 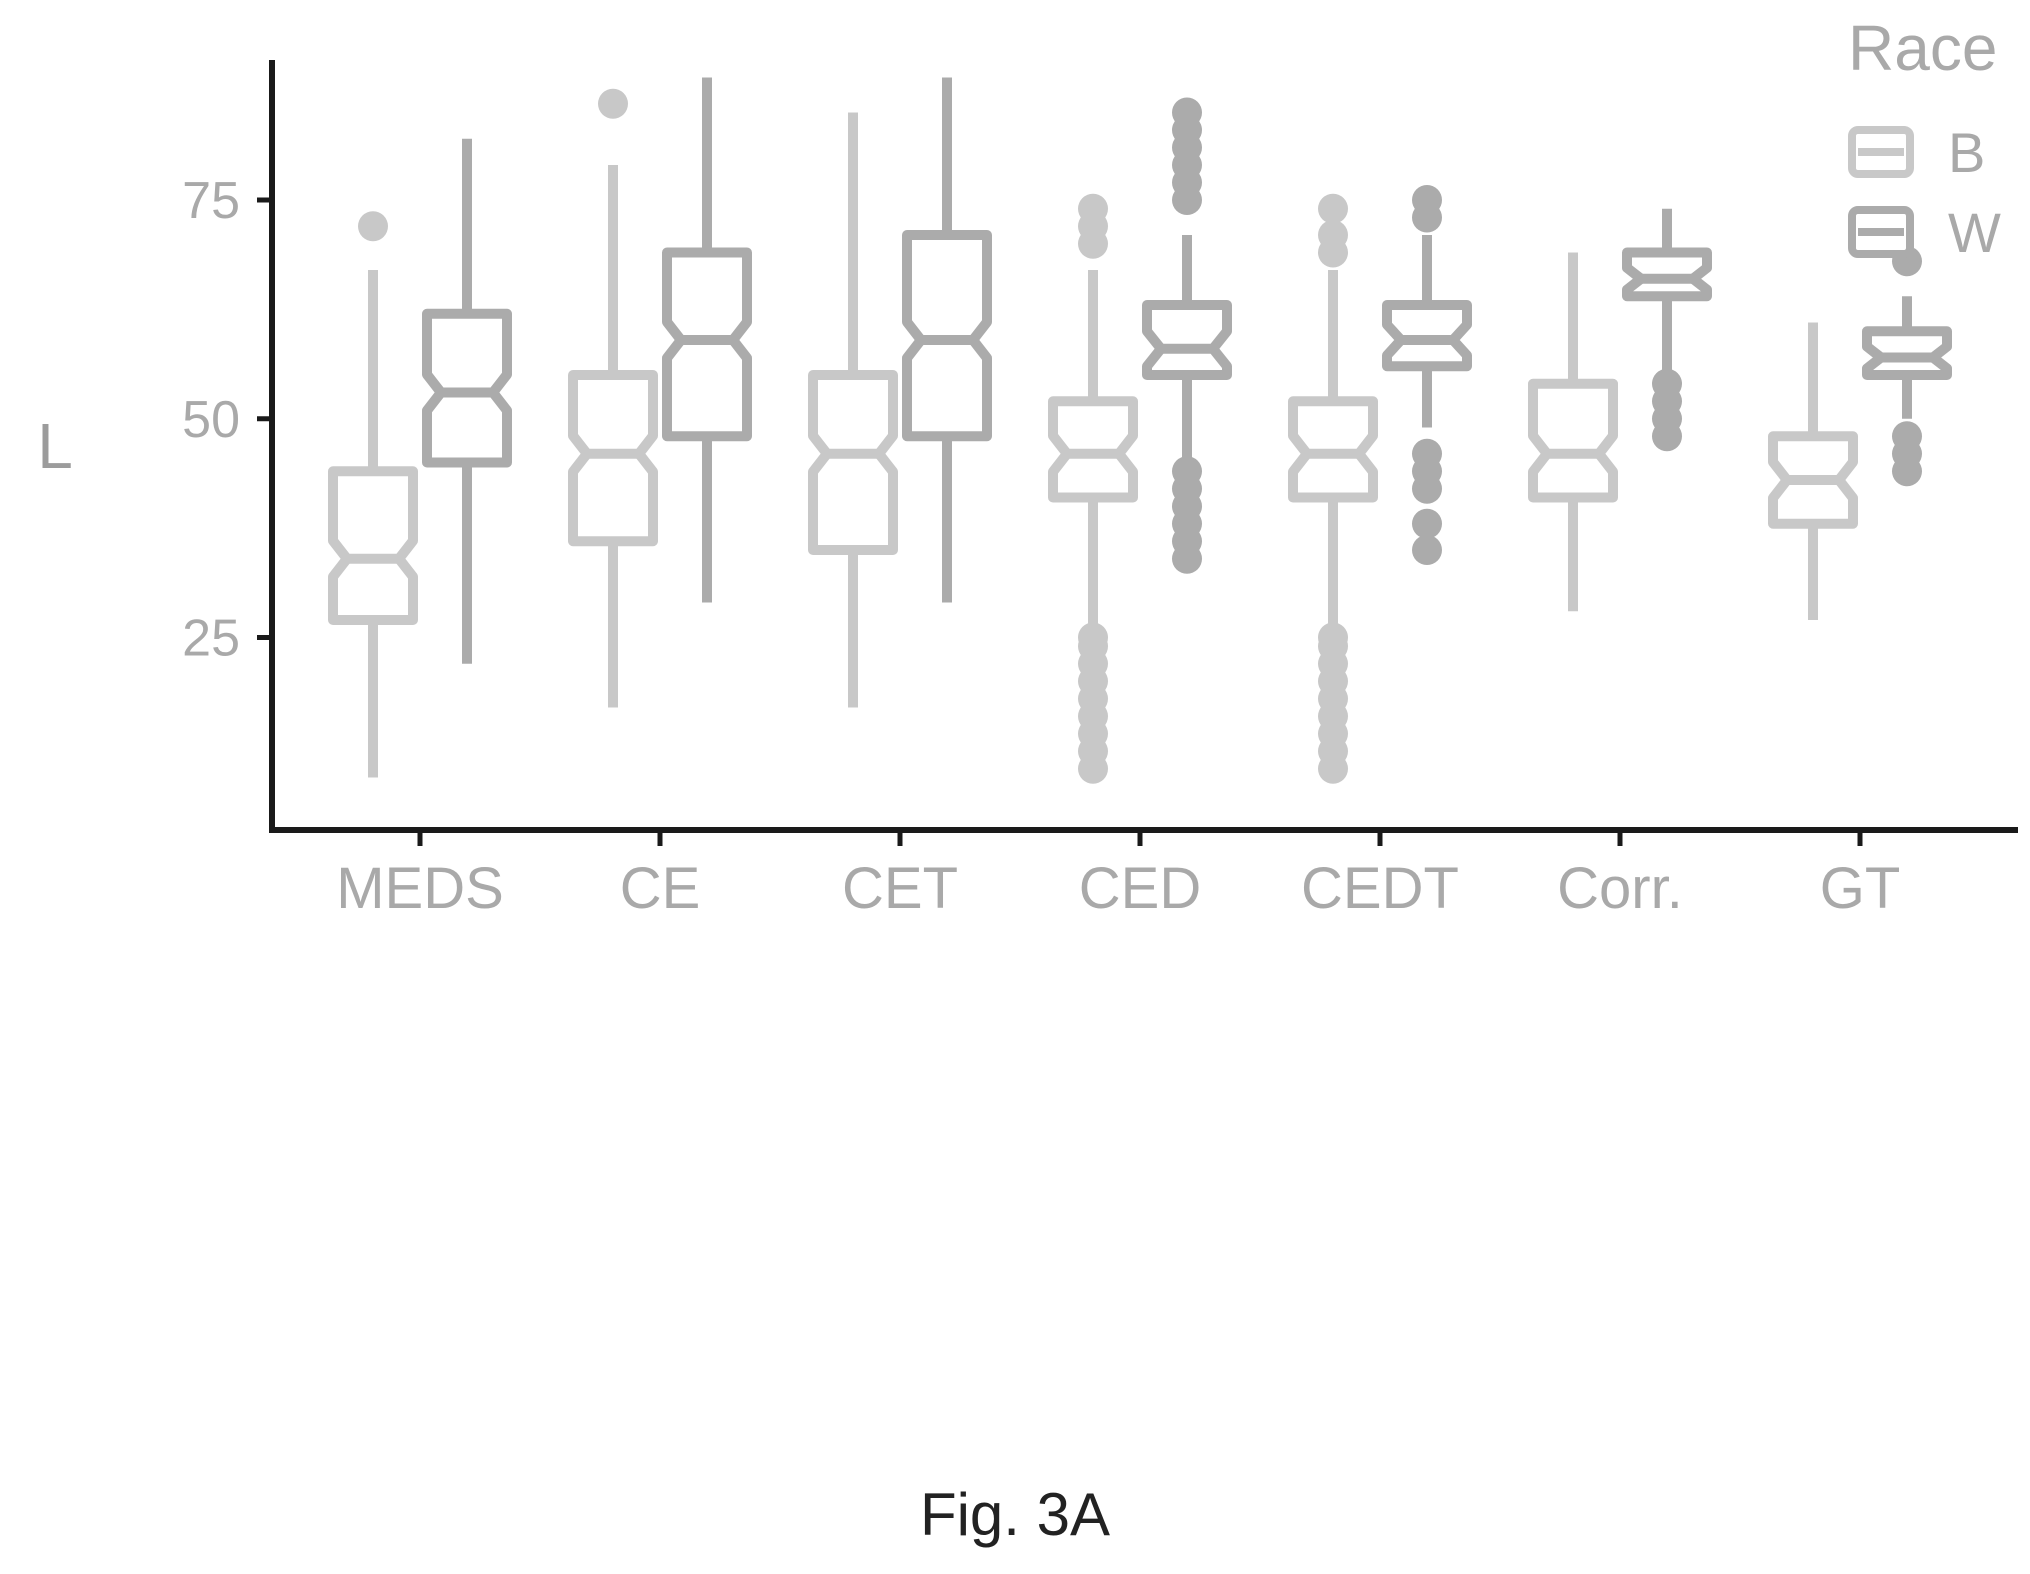 What do you see at coordinates (211, 420) in the screenshot?
I see `y-tick-label: 50` at bounding box center [211, 420].